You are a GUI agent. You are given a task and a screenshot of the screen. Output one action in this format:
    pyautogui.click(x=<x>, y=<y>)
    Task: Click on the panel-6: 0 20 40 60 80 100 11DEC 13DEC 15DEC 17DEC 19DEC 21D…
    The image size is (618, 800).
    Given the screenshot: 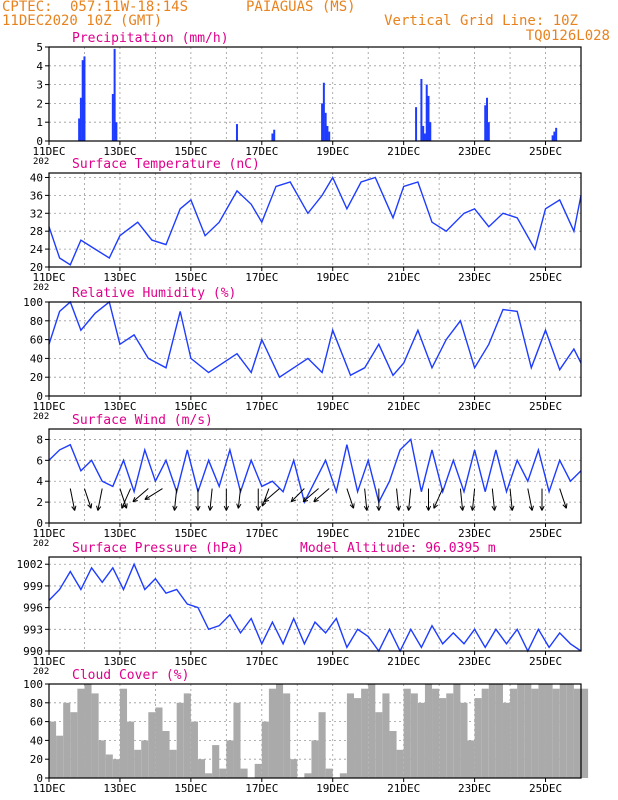 What is the action you would take?
    pyautogui.click(x=306, y=731)
    